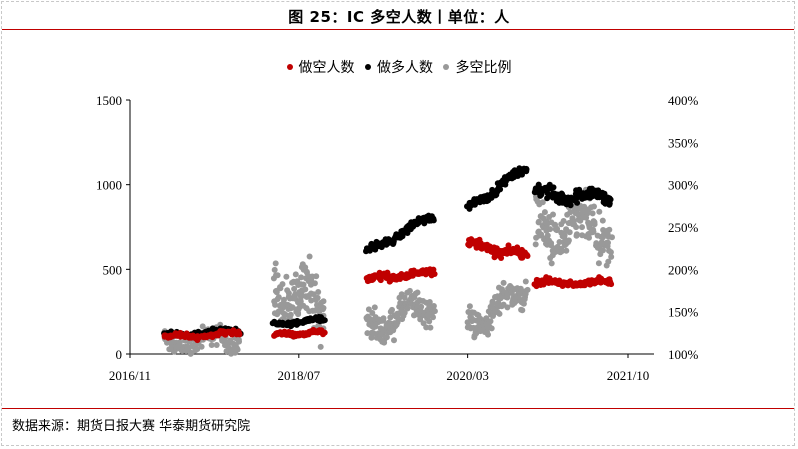 The image size is (798, 449). What do you see at coordinates (683, 142) in the screenshot?
I see `y-right-tick-label: 350%` at bounding box center [683, 142].